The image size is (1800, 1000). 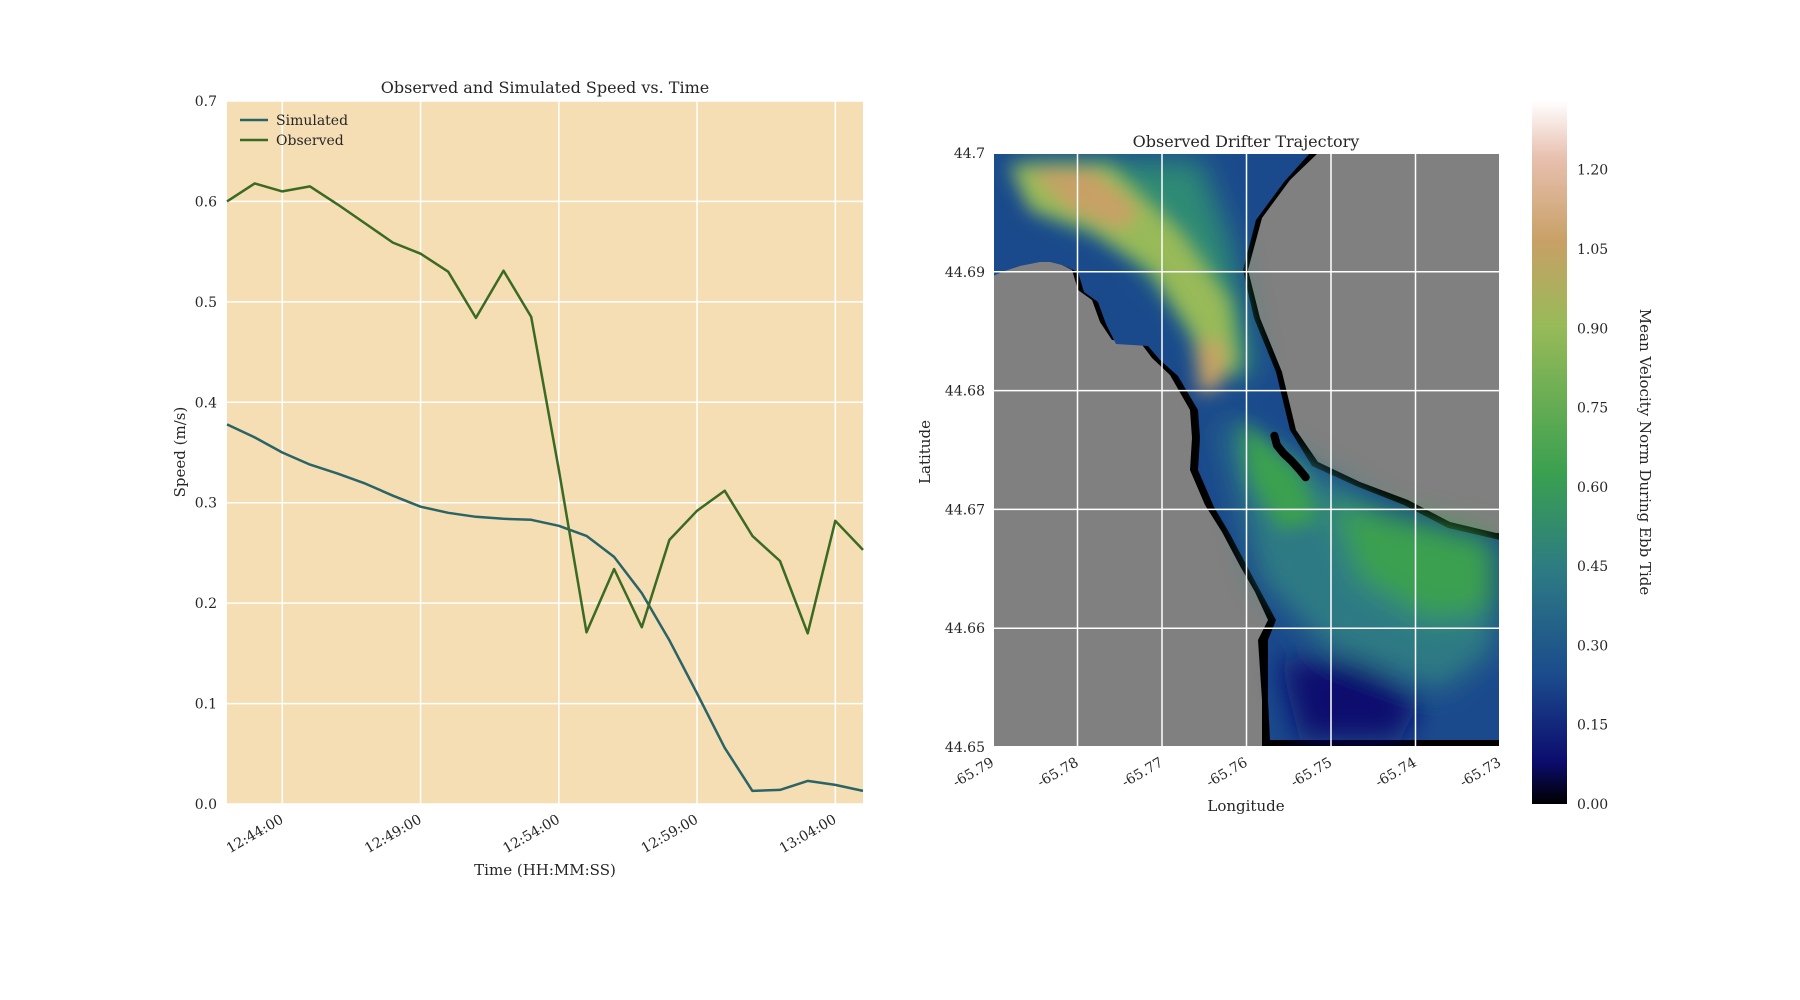 What do you see at coordinates (206, 604) in the screenshot?
I see `y-tick-label: 0.2` at bounding box center [206, 604].